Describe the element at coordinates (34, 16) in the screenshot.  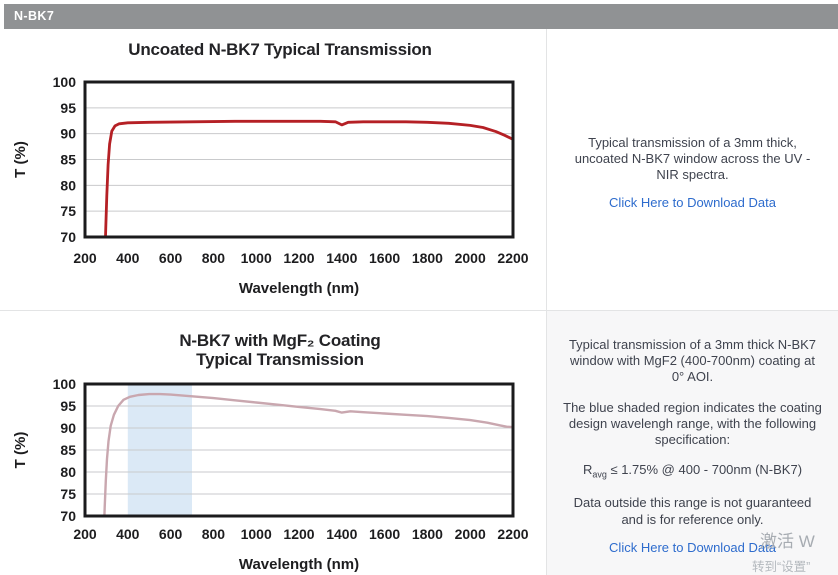
I see `section-title: N-BK7` at that location.